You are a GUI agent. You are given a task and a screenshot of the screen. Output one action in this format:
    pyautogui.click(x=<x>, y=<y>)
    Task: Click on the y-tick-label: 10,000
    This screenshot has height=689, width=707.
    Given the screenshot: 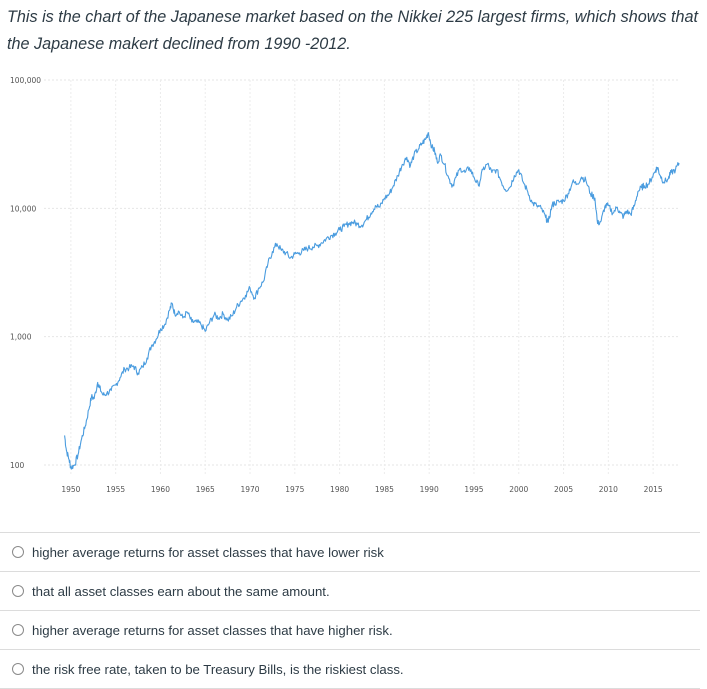 What is the action you would take?
    pyautogui.click(x=23, y=208)
    